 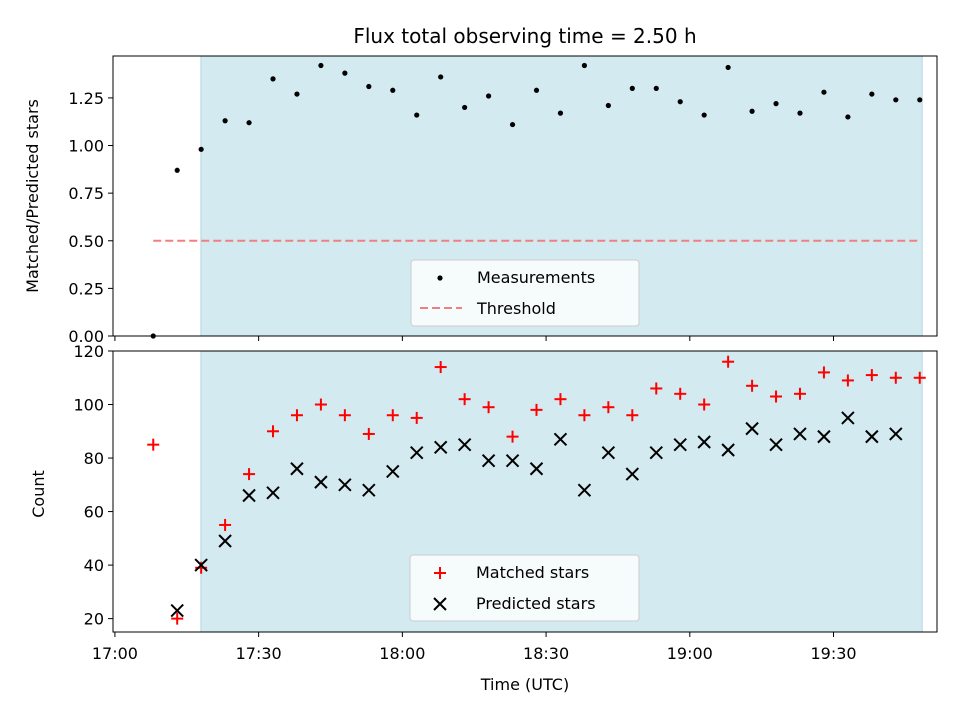 I want to click on x-tick-label: 18:00, so click(x=402, y=653).